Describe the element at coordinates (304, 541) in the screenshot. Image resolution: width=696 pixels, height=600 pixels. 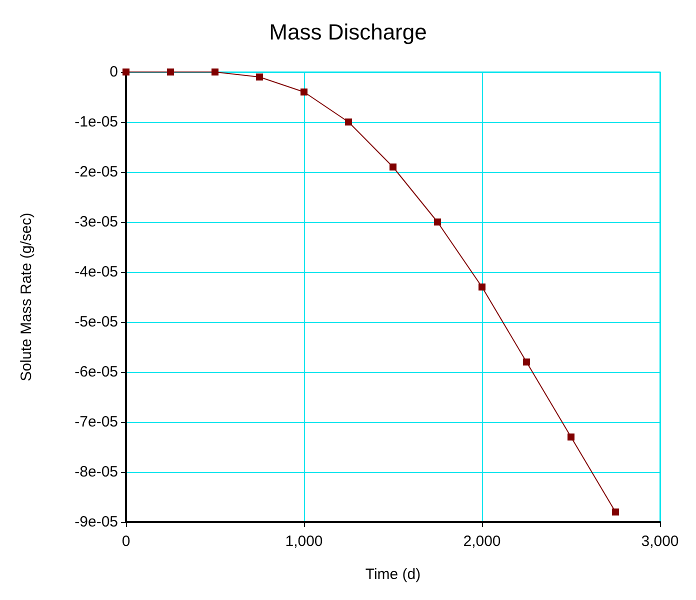
I see `x-tick-label: 1,000` at that location.